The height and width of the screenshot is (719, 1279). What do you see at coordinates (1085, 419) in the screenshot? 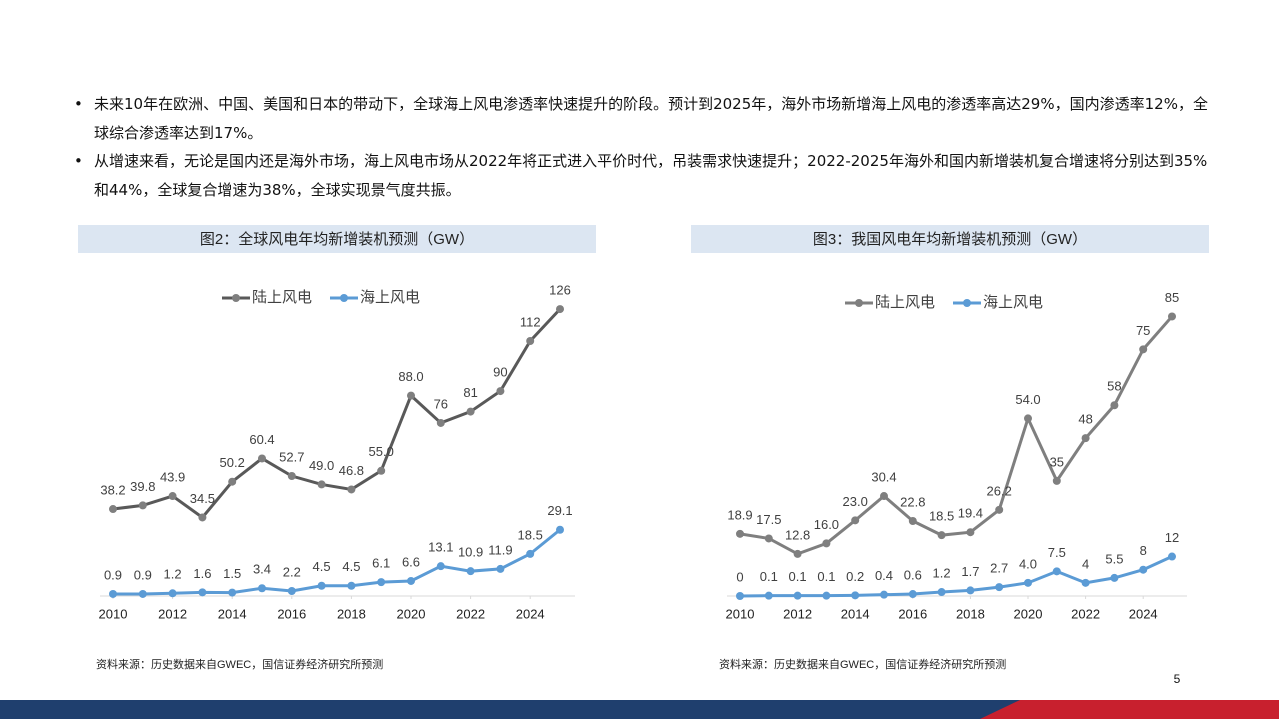
I see `data-label: 48` at bounding box center [1085, 419].